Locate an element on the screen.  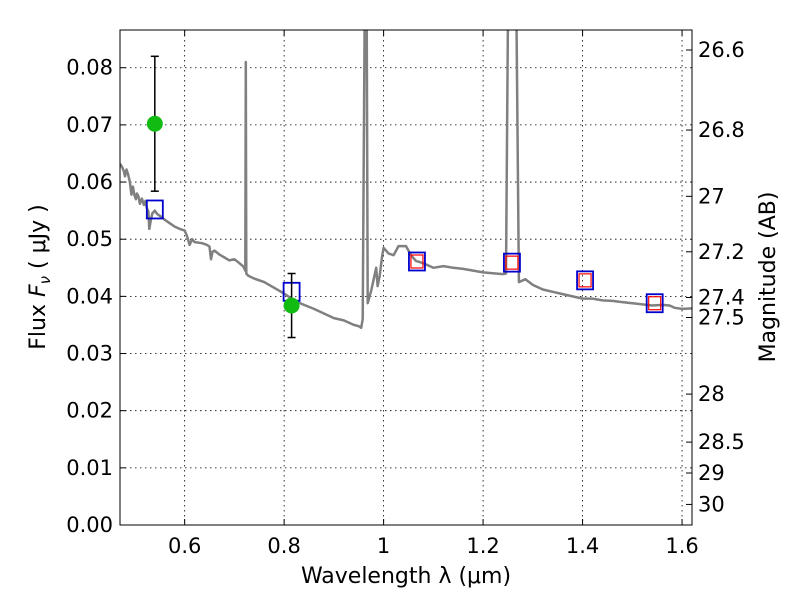
y-tick-label: 0.03 is located at coordinates (89, 354).